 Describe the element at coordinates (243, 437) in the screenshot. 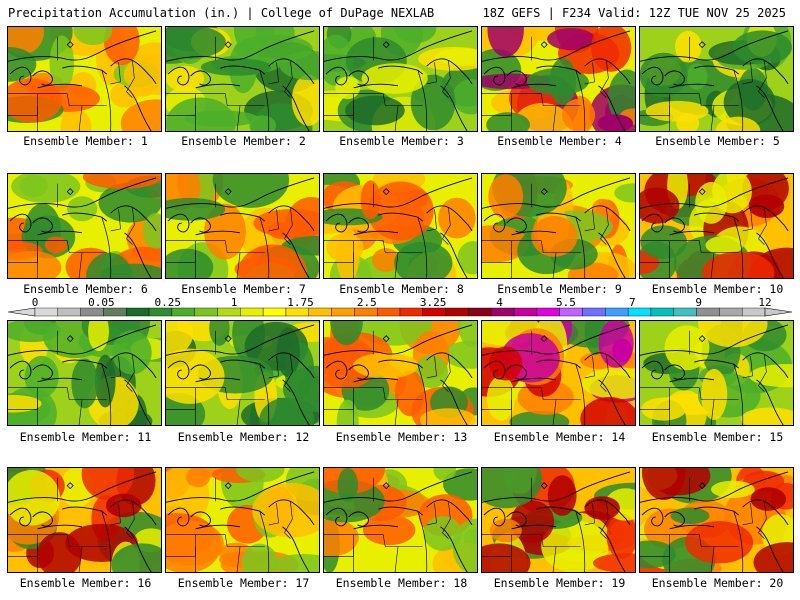

I see `ensemble-member-caption: Ensemble Member: 12` at that location.